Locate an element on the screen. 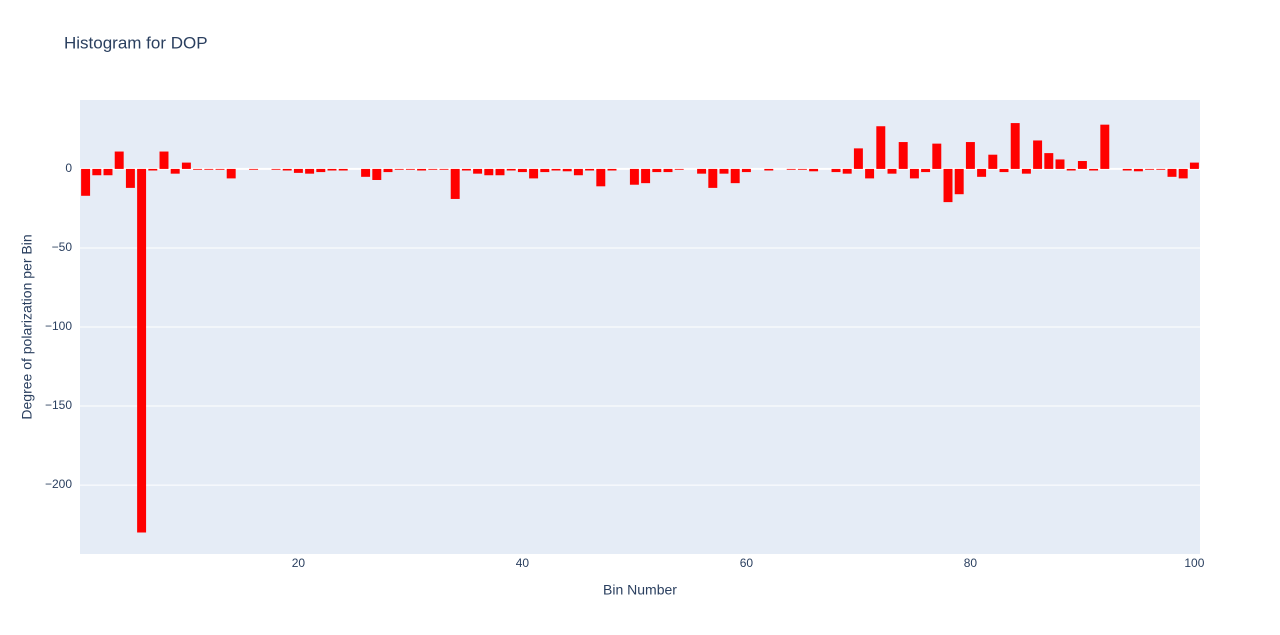  y-tick-label: −150 is located at coordinates (58, 405).